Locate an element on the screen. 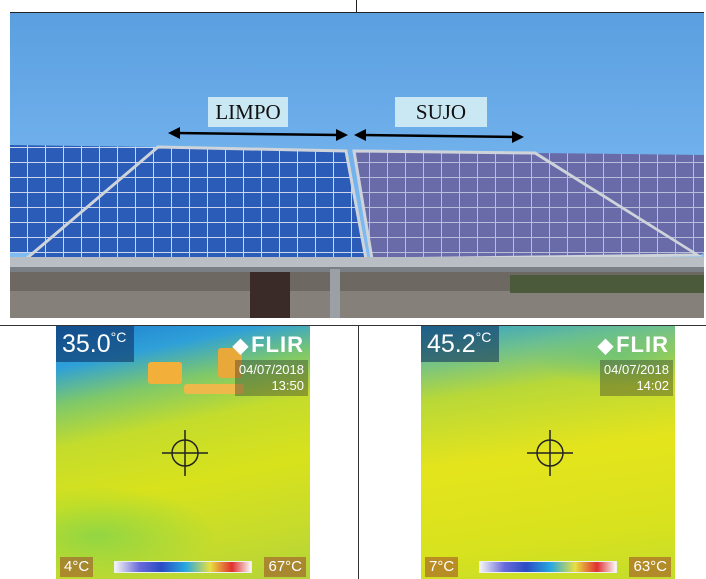 The width and height of the screenshot is (706, 579). label-limpo: LIMPO is located at coordinates (248, 112).